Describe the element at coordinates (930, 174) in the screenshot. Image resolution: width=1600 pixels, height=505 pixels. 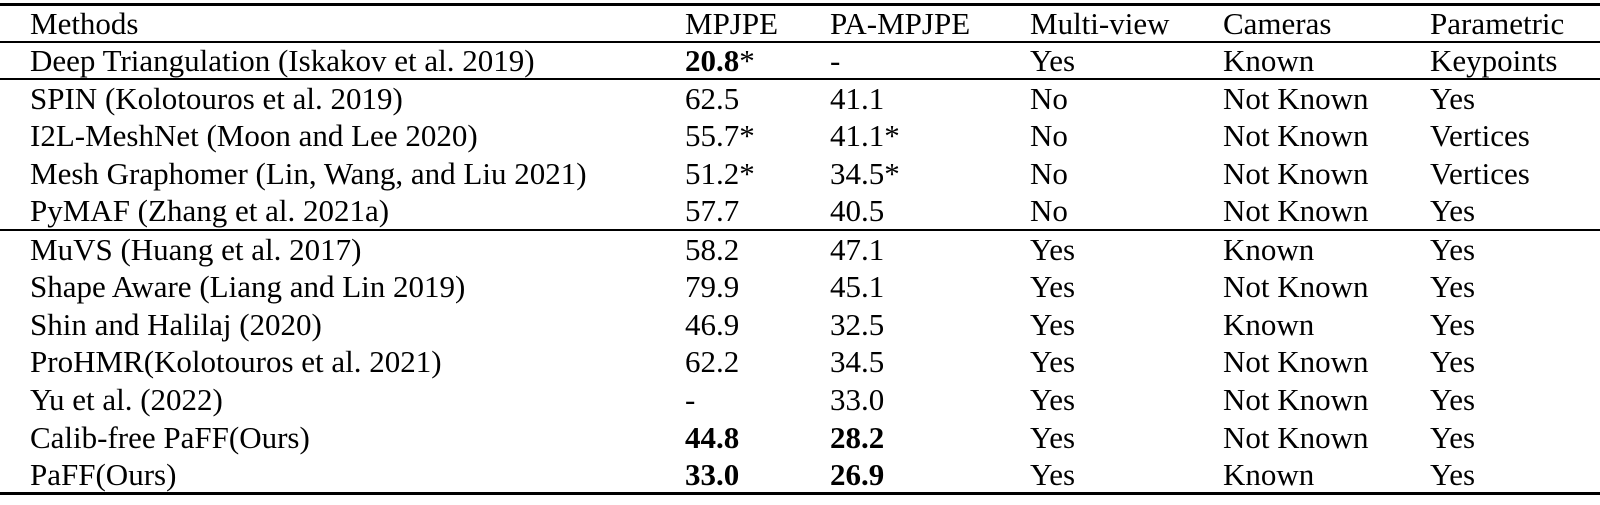
I see `pa-mpjpe-cell: 34.5*` at that location.